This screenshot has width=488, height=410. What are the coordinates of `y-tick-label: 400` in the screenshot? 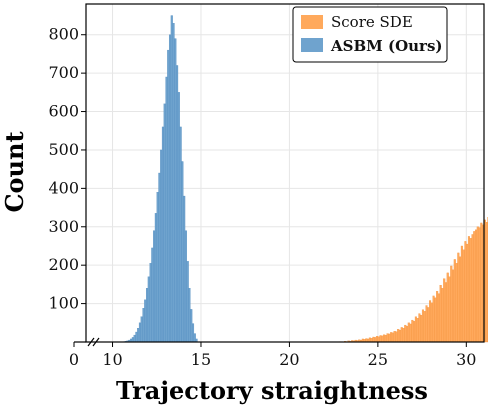 It's located at (63, 187).